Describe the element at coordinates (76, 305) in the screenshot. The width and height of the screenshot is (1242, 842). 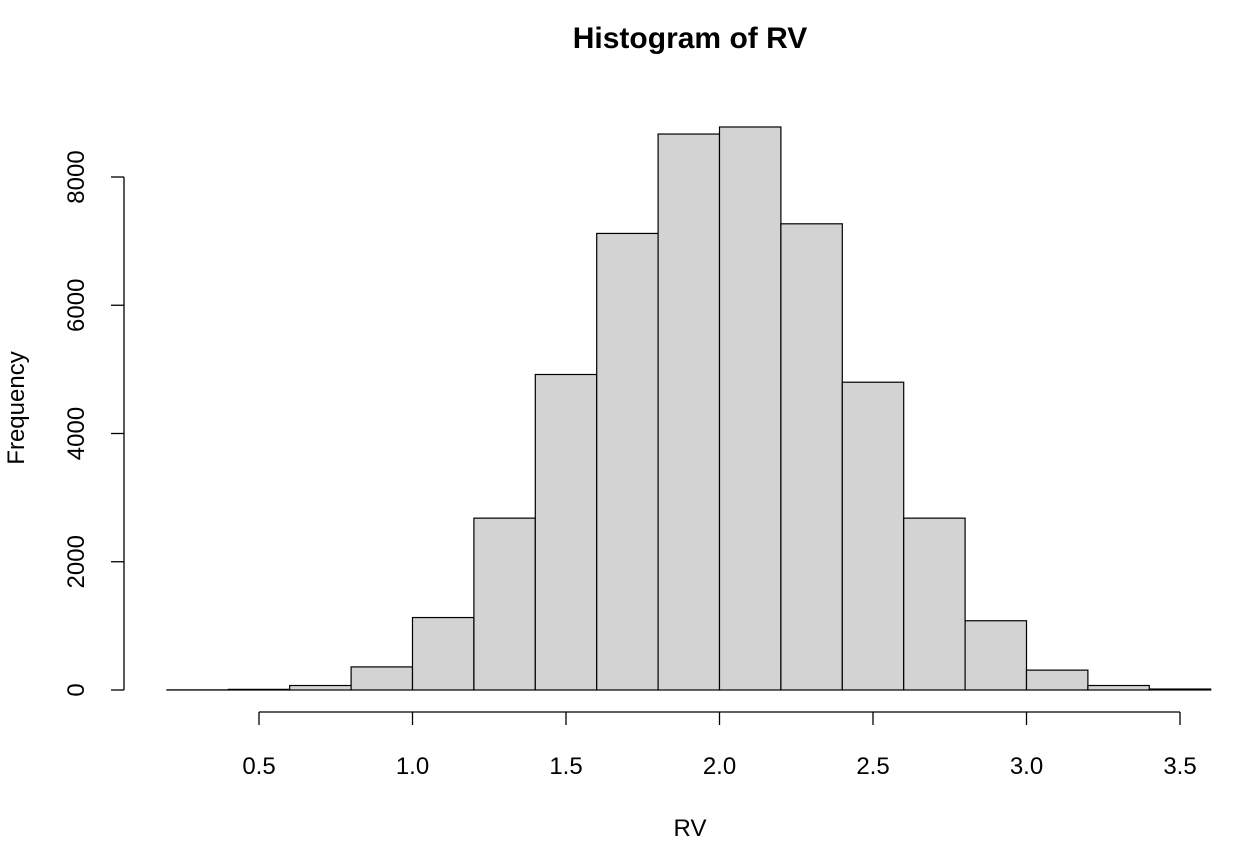
I see `y-tick-label: 6000` at that location.